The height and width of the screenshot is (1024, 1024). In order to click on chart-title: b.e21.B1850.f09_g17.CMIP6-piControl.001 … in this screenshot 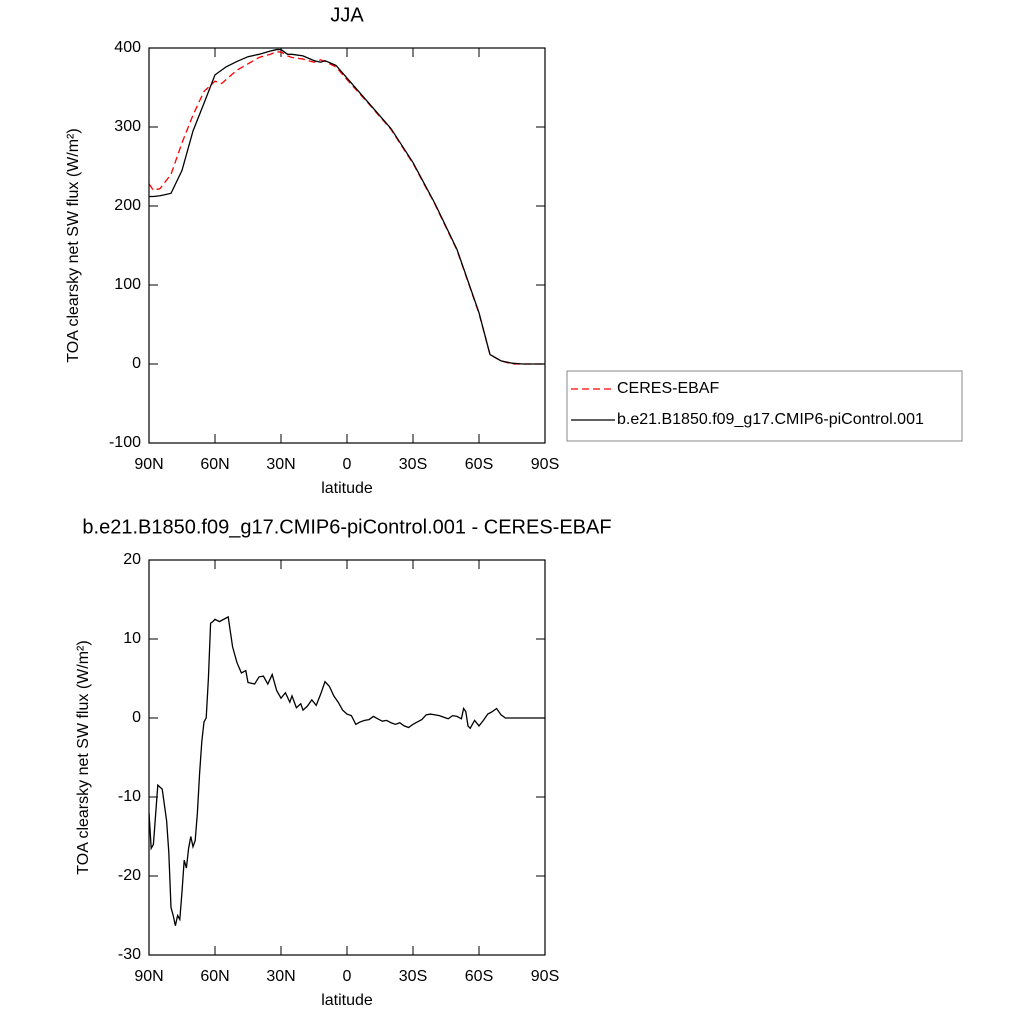, I will do `click(346, 527)`.